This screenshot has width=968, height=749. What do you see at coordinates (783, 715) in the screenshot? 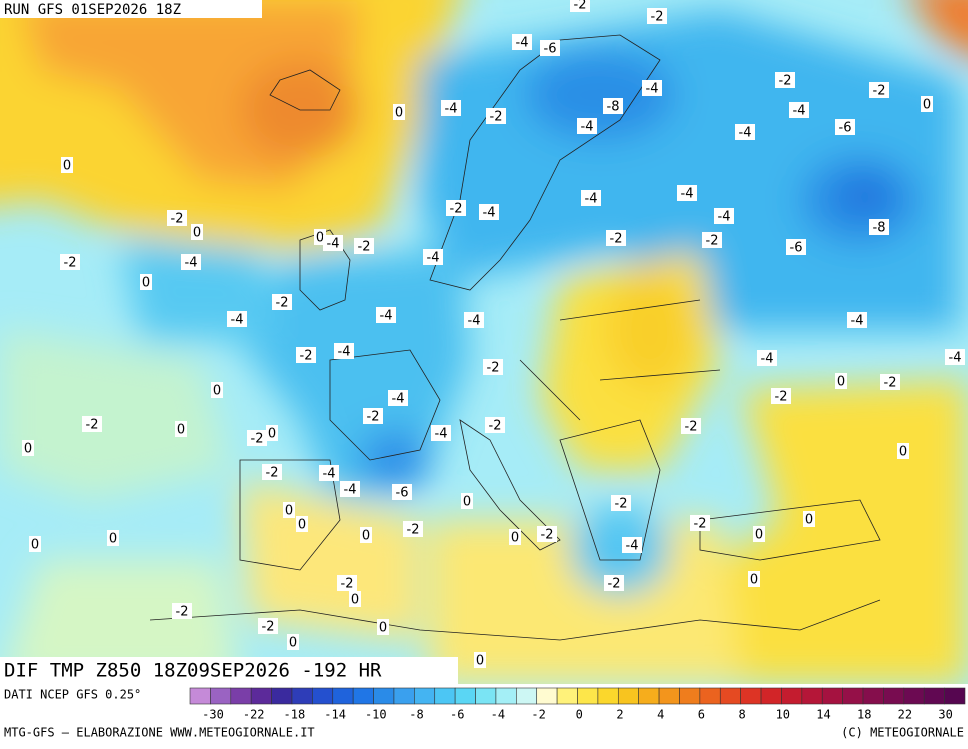
I see `colorbar-tick-label: 10` at bounding box center [783, 715].